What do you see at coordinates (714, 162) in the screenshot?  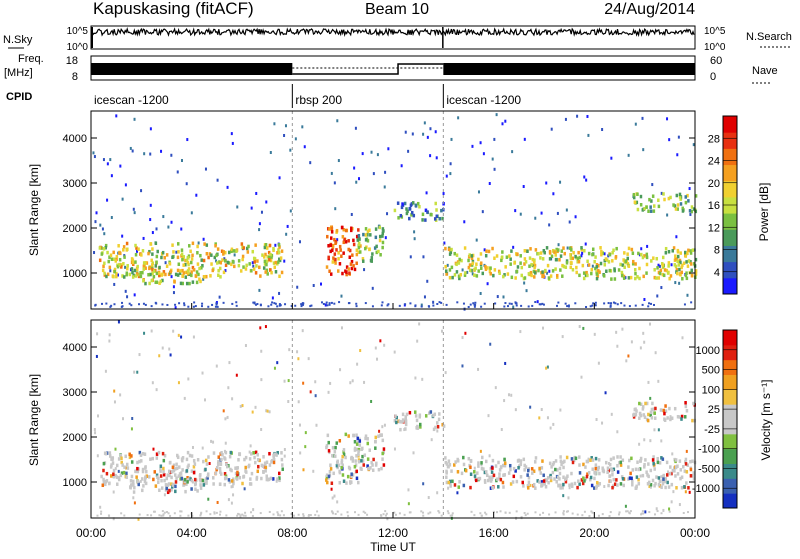 I see `colorbar-tick-label: 24` at bounding box center [714, 162].